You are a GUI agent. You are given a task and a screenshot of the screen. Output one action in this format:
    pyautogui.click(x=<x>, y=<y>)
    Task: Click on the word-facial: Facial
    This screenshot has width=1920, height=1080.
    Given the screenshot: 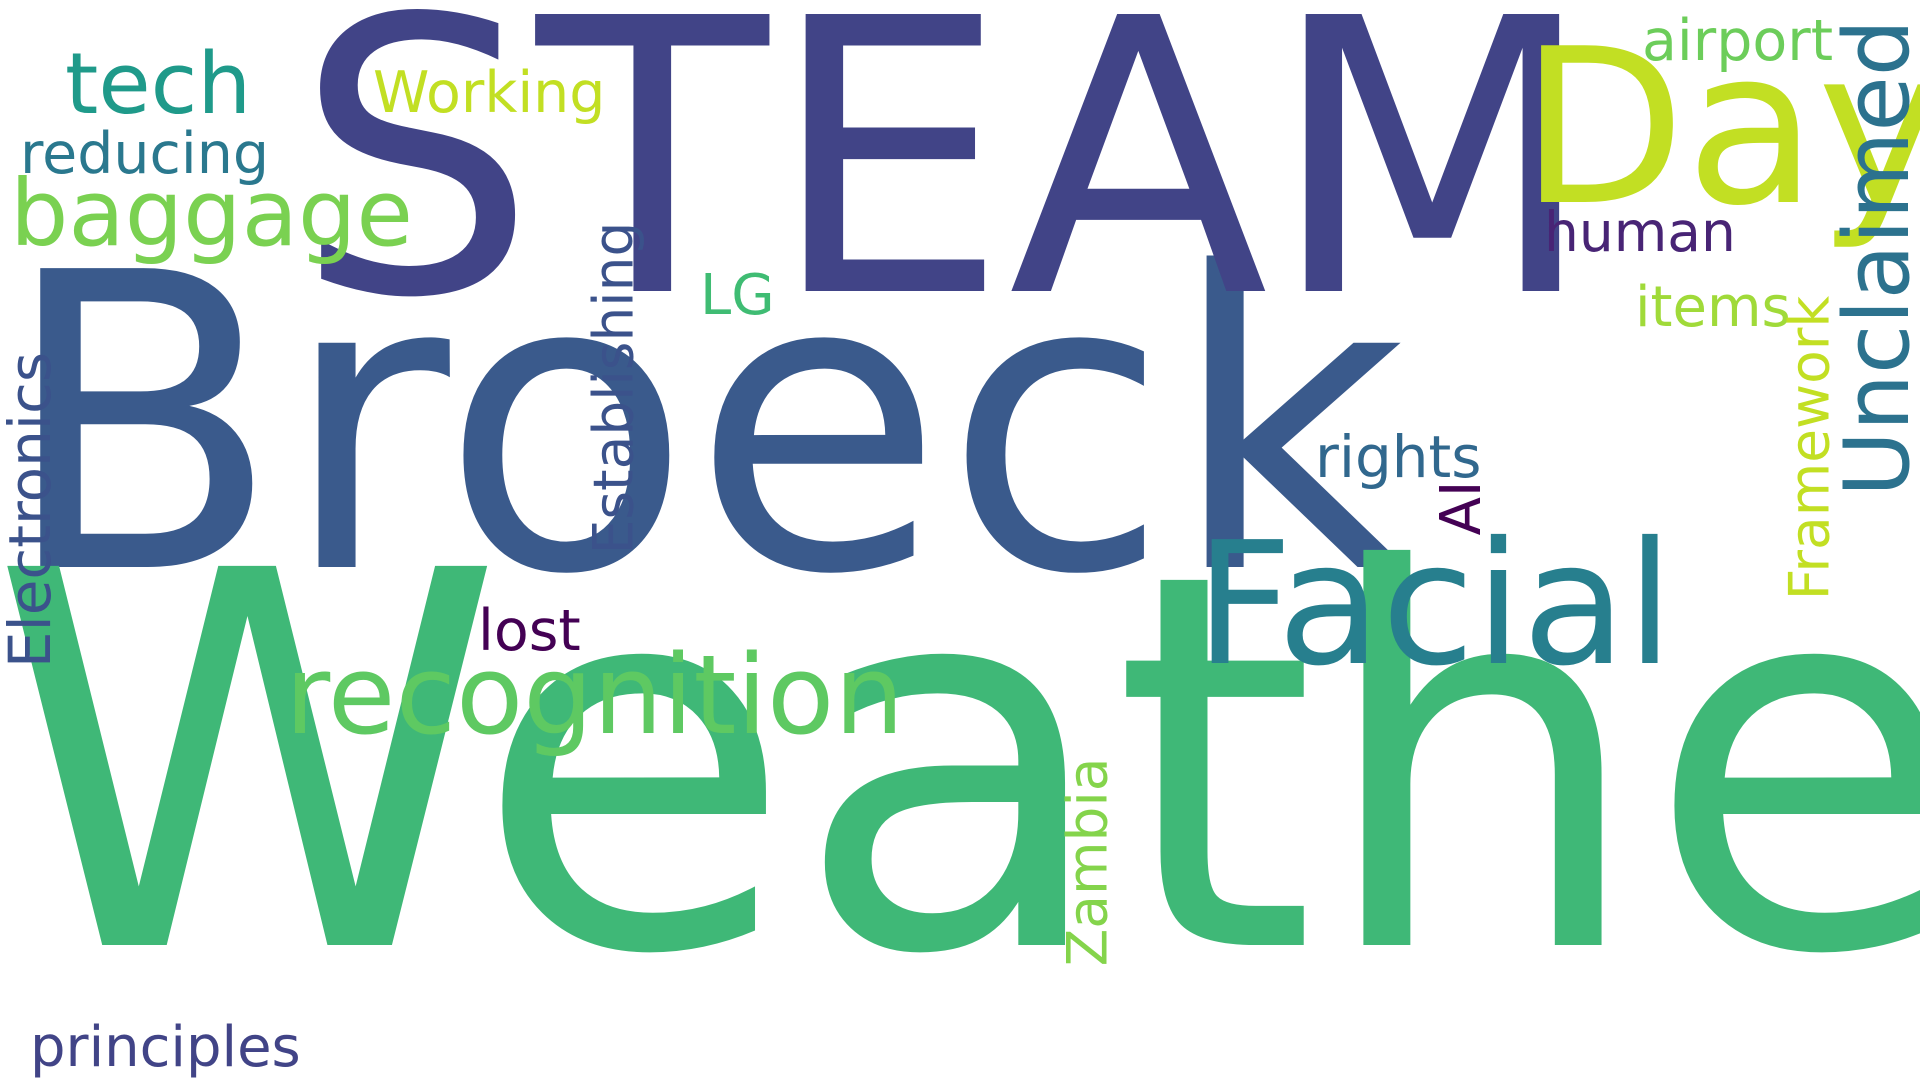 What is the action you would take?
    pyautogui.click(x=1434, y=605)
    